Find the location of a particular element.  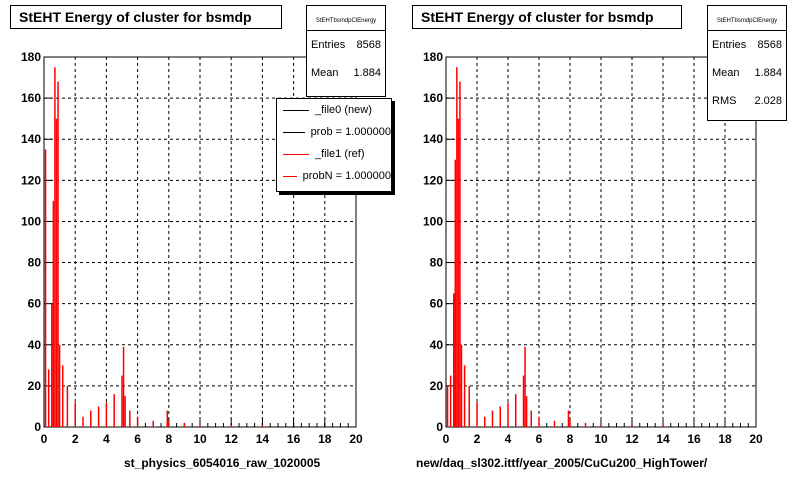

legend-label: prob = 1.000000 is located at coordinates (350, 132).